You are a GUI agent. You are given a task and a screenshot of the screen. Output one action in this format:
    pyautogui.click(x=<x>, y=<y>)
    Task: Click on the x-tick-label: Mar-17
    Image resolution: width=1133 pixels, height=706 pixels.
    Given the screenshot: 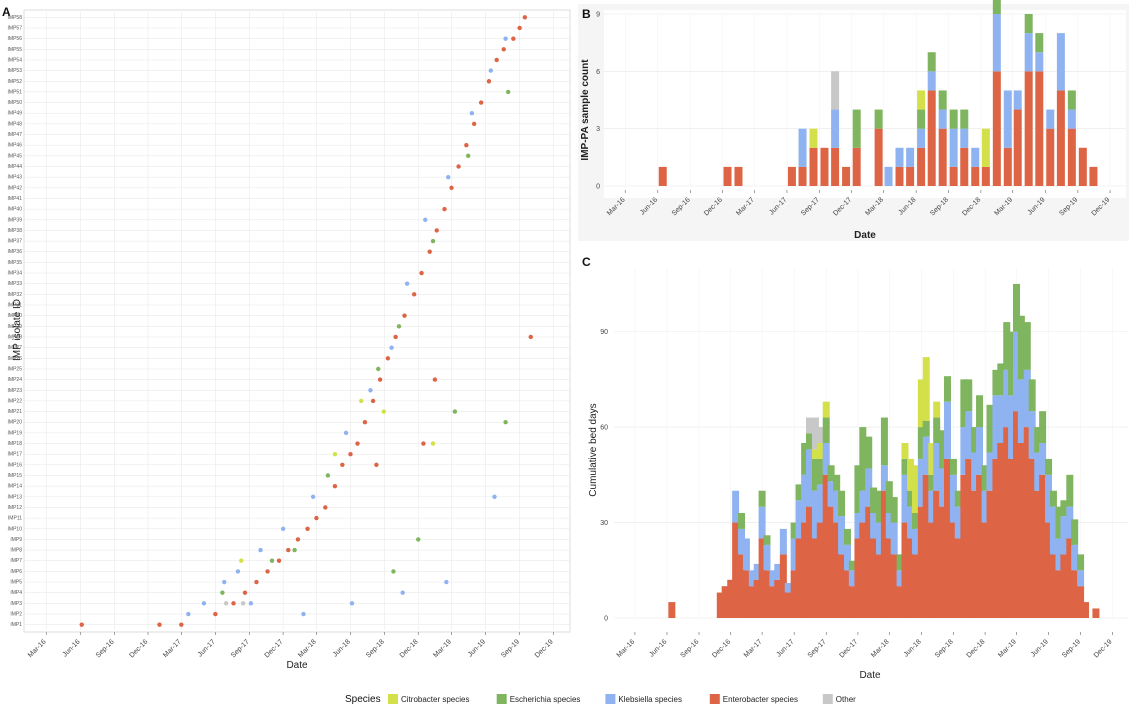 What is the action you would take?
    pyautogui.click(x=753, y=648)
    